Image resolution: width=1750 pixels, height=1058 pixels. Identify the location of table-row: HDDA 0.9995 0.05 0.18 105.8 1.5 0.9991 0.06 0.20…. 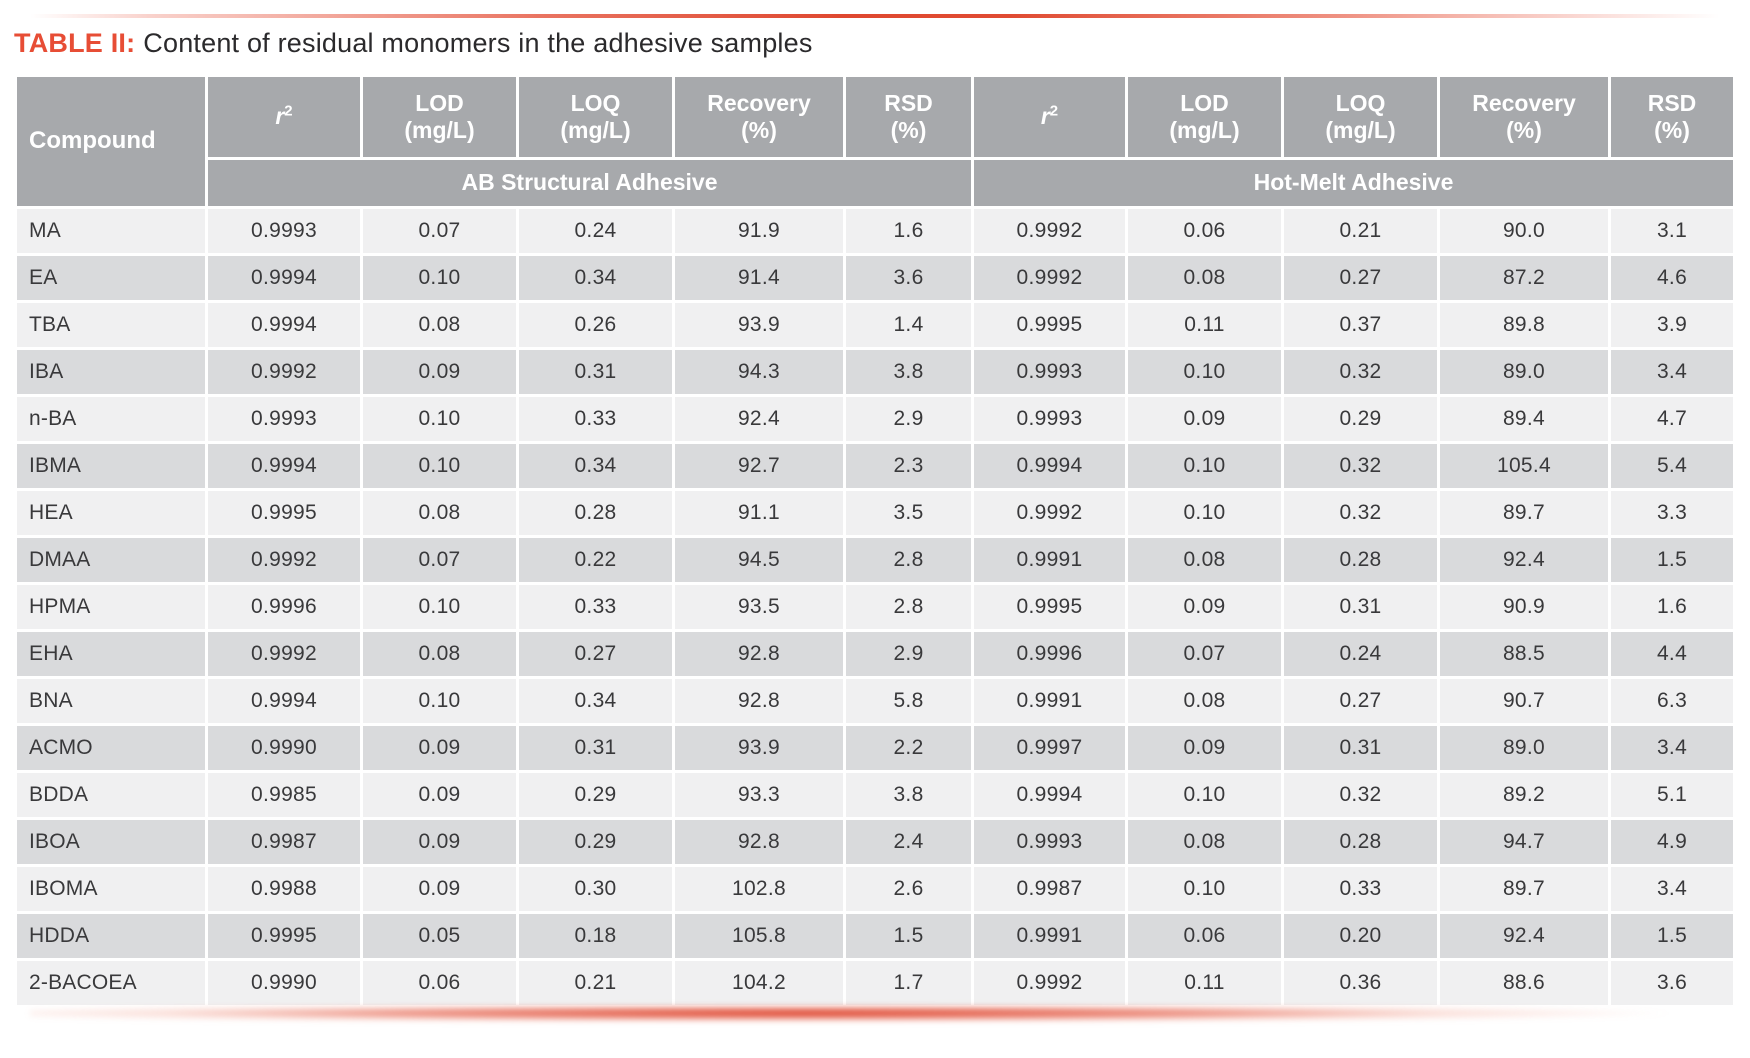
(875, 936).